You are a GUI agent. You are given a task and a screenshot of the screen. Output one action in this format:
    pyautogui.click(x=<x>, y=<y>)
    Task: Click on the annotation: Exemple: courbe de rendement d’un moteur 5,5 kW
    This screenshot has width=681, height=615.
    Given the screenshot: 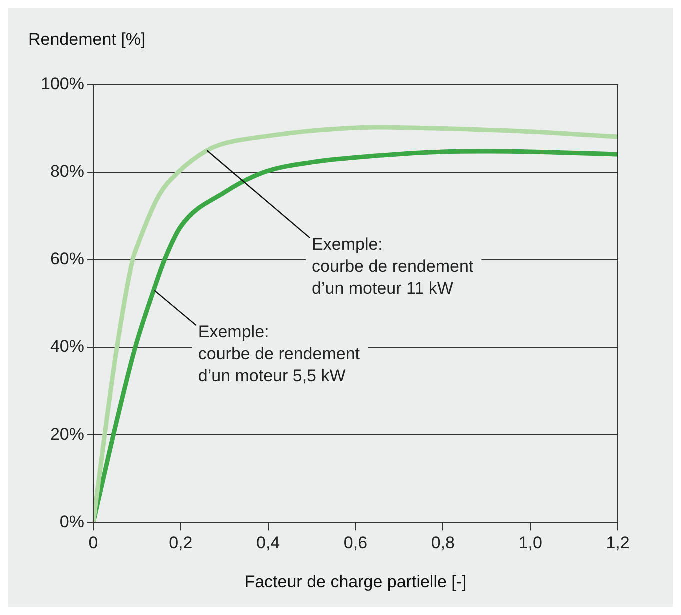 What is the action you would take?
    pyautogui.click(x=279, y=354)
    